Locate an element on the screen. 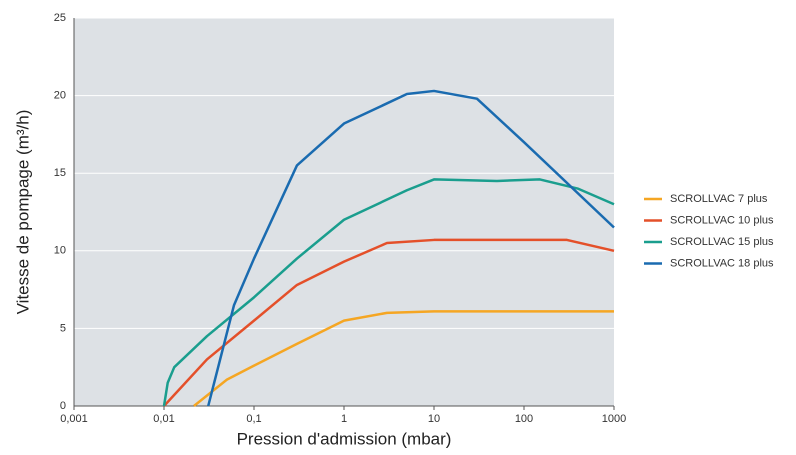  x-tick-label: 0,1 is located at coordinates (253, 419).